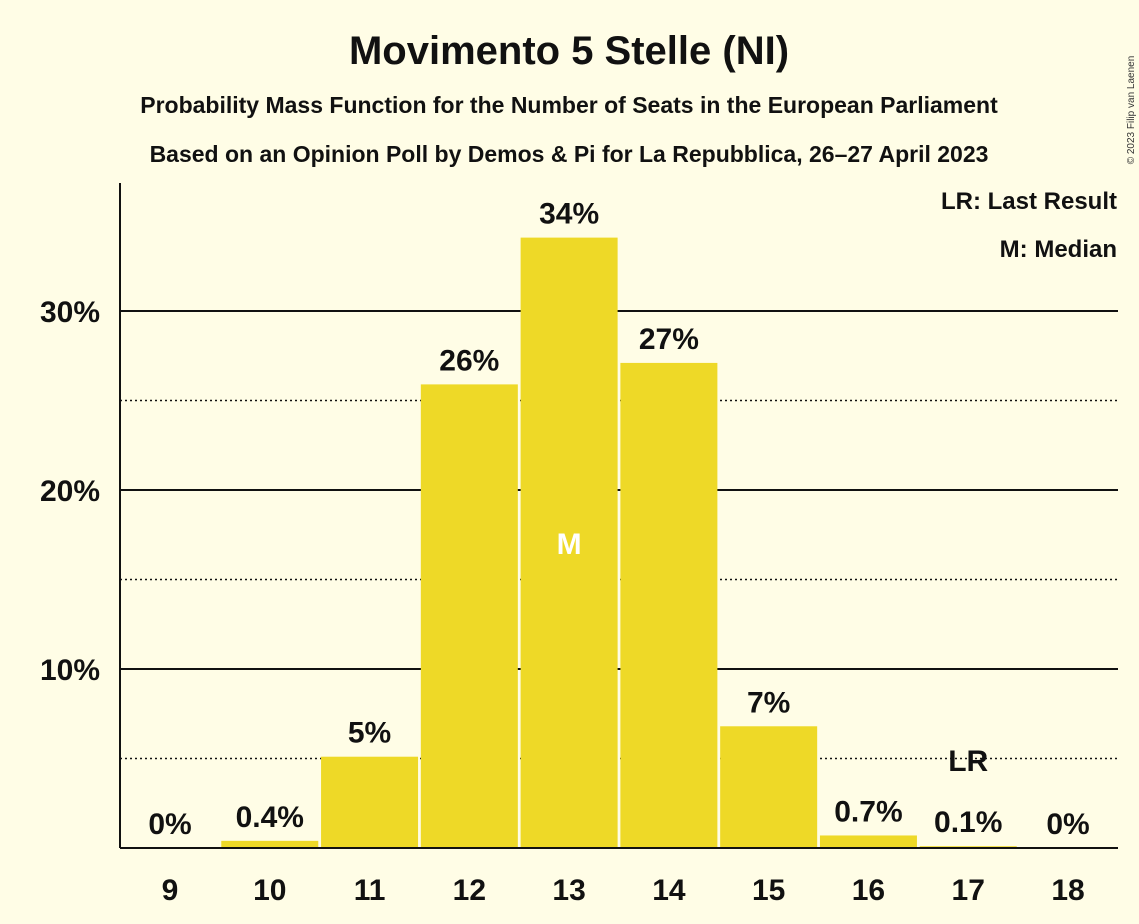  I want to click on x-tick-label-11: 11, so click(370, 890).